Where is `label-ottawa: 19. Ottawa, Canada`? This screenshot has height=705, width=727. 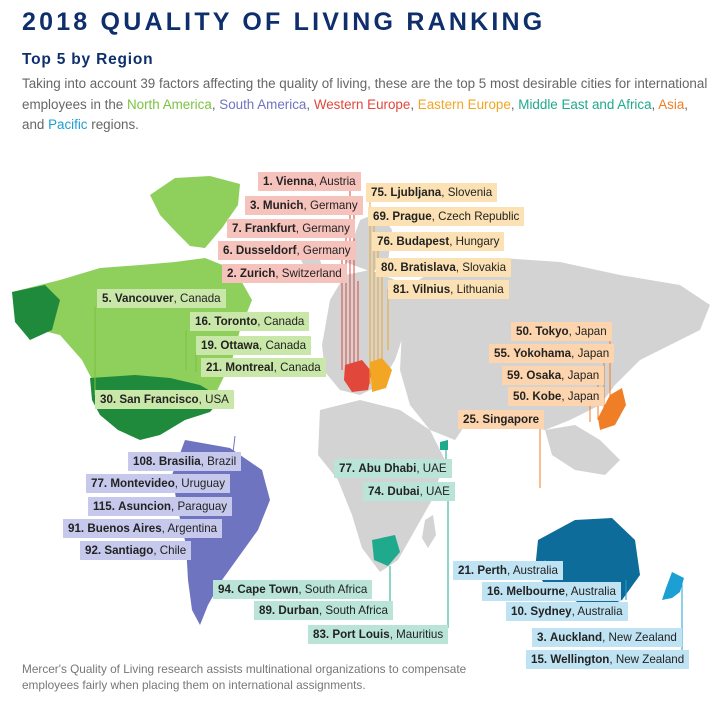 label-ottawa: 19. Ottawa, Canada is located at coordinates (254, 345).